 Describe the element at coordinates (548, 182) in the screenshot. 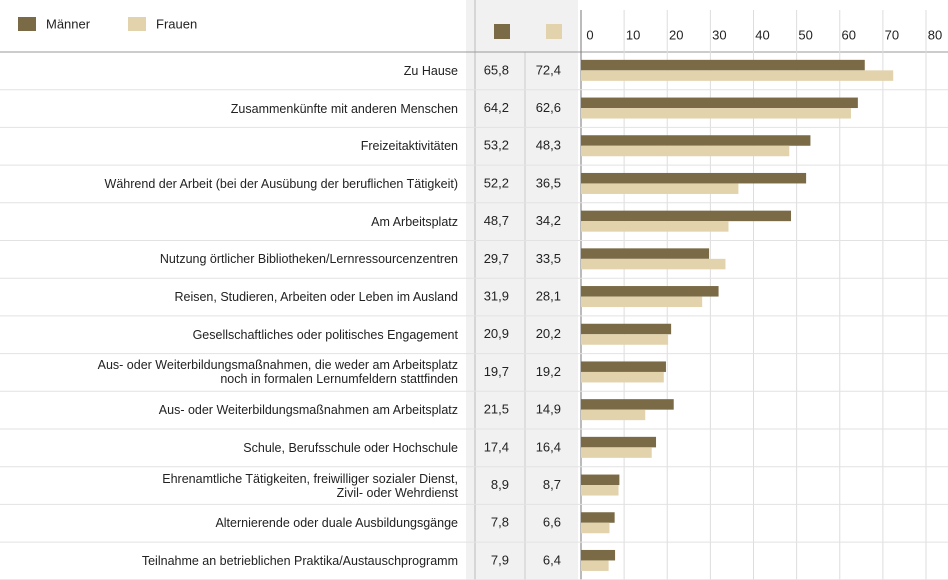

I see `value-label: 36,5` at that location.